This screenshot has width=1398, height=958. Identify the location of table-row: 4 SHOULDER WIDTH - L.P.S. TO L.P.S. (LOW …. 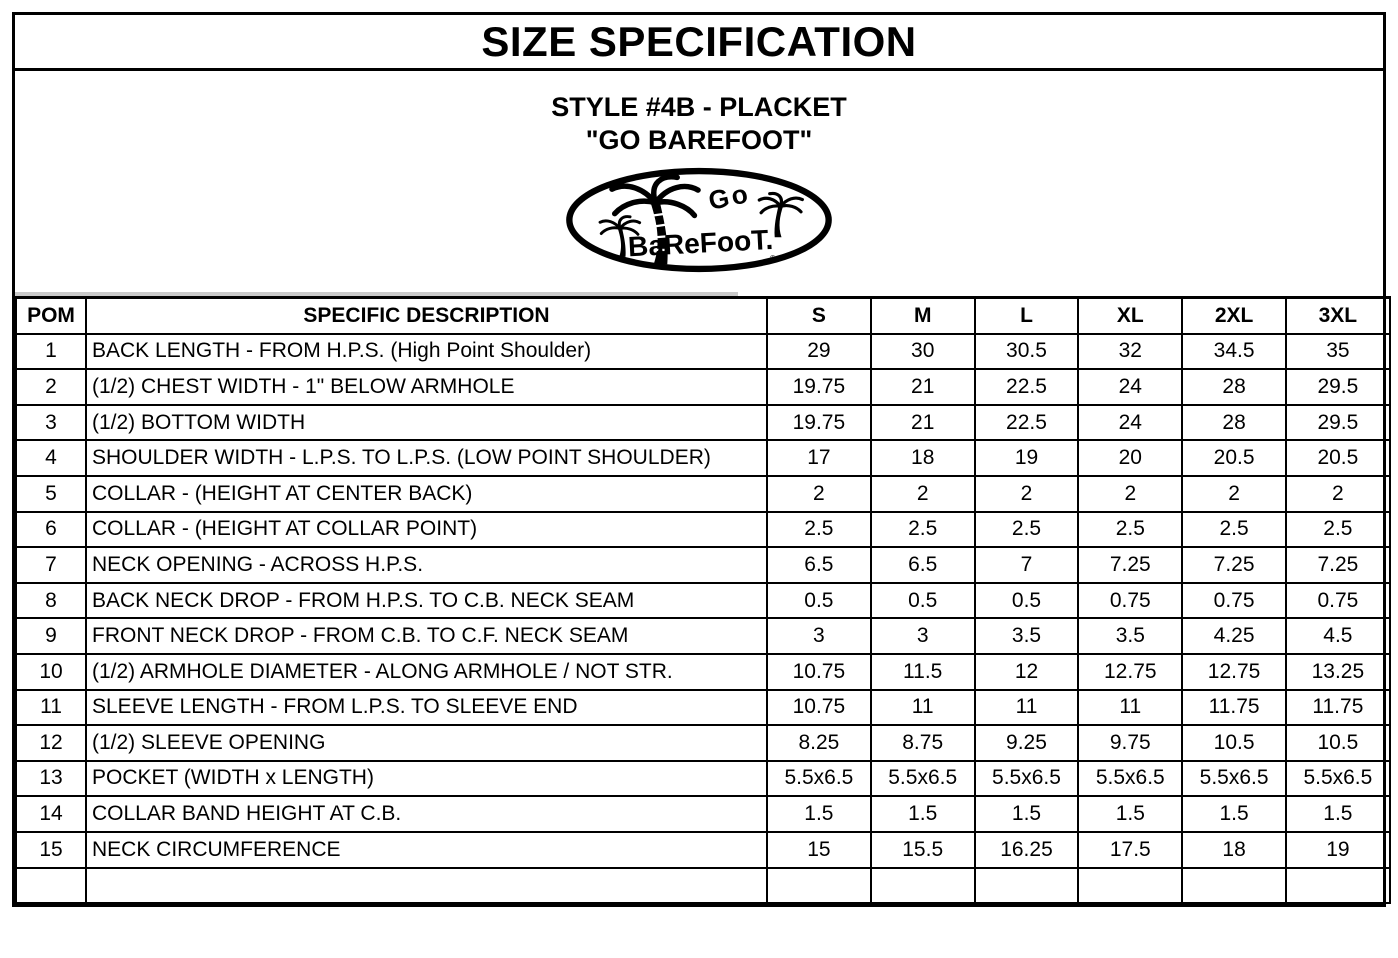
(703, 458).